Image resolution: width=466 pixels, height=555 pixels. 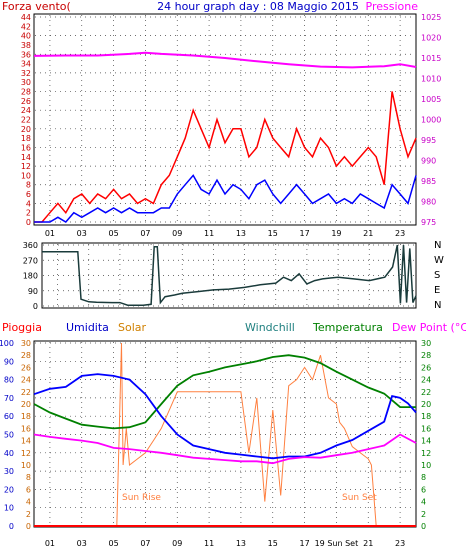 I want to click on direction-tick-label: 270, so click(x=30, y=260).